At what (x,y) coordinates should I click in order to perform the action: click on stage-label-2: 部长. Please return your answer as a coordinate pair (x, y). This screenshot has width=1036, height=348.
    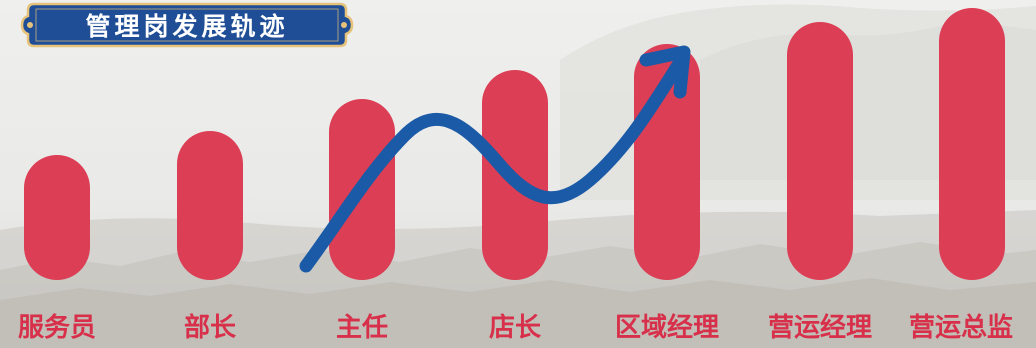
    Looking at the image, I should click on (209, 328).